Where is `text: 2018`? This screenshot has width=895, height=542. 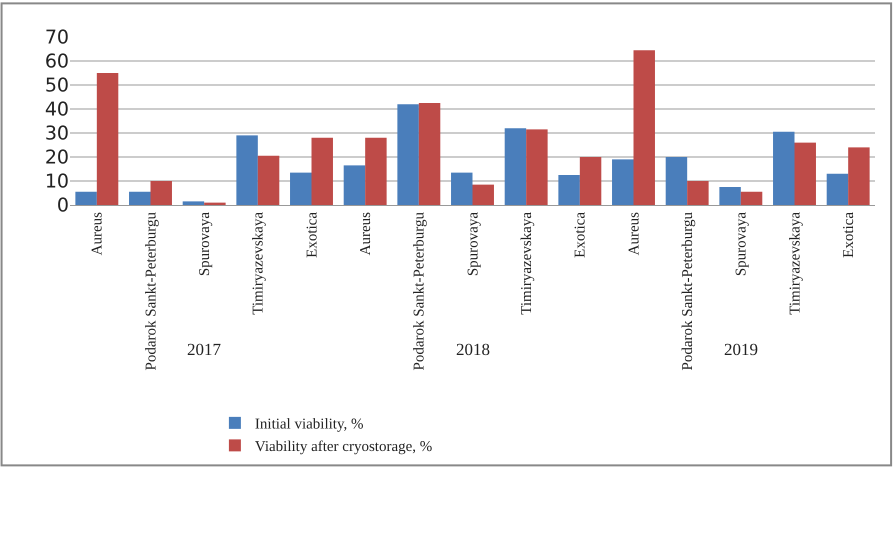 text: 2018 is located at coordinates (473, 349).